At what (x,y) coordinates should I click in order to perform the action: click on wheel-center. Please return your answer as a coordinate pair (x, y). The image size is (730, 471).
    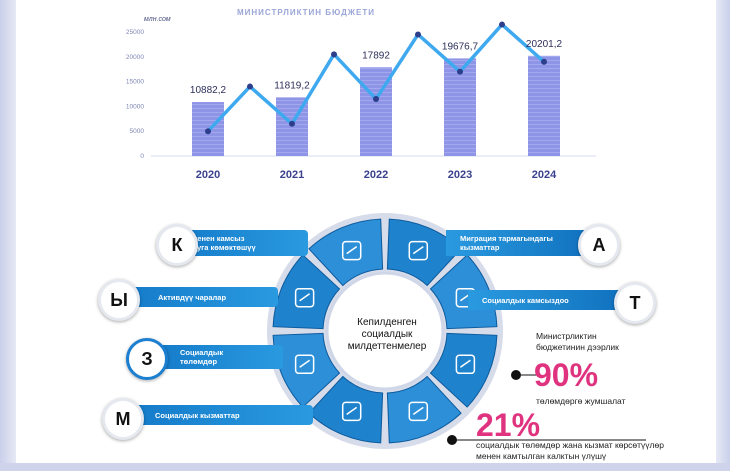
    Looking at the image, I should click on (385, 331).